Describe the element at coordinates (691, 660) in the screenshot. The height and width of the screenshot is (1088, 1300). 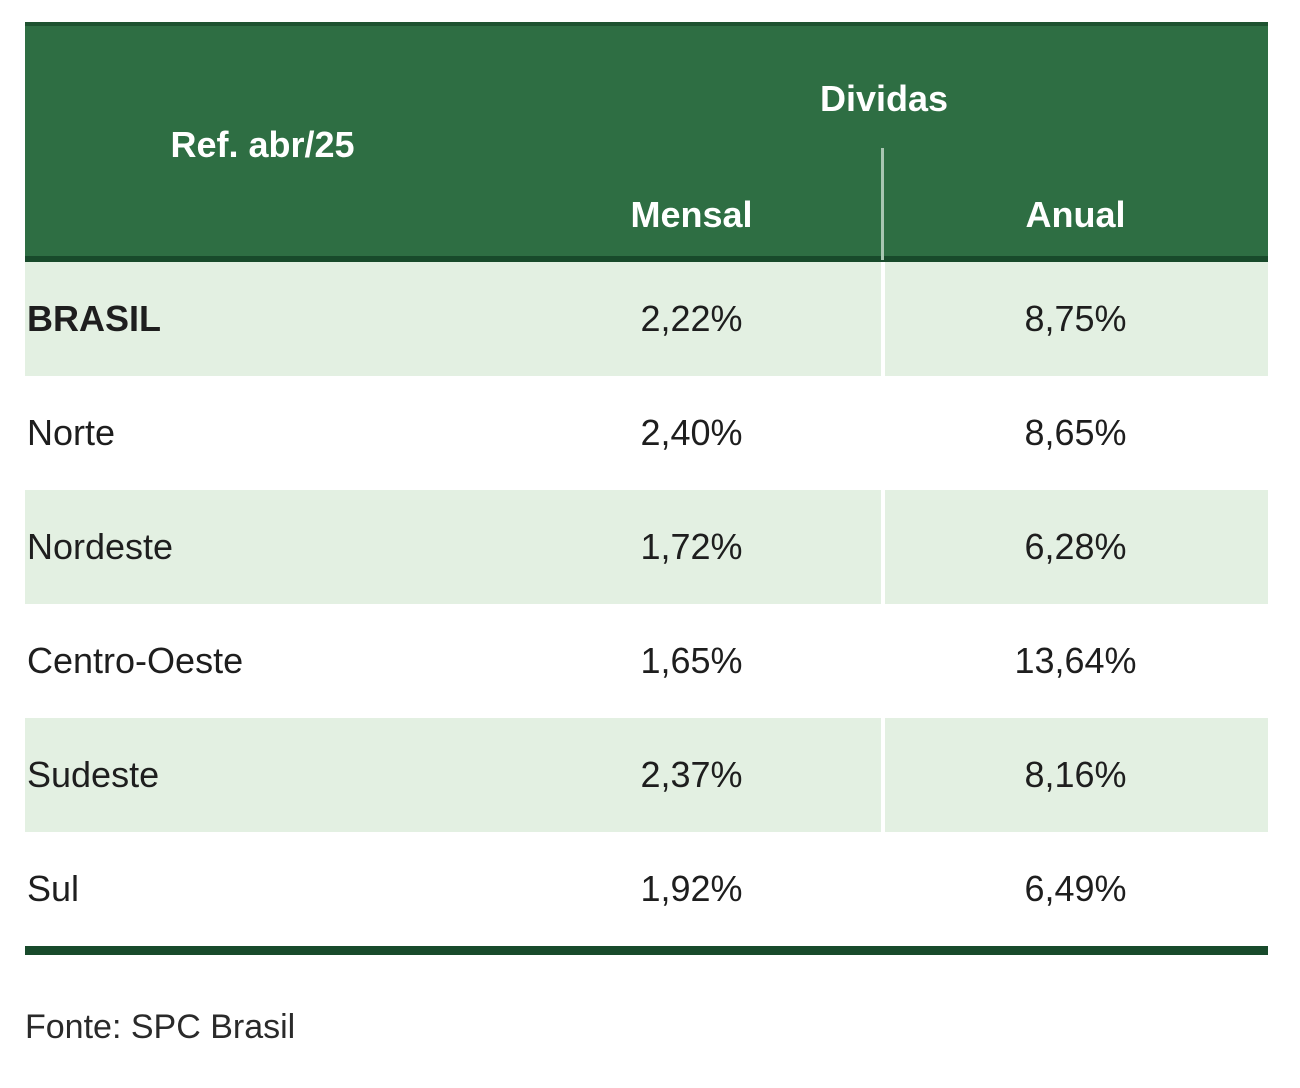
I see `cell-mensal: 1,65%` at that location.